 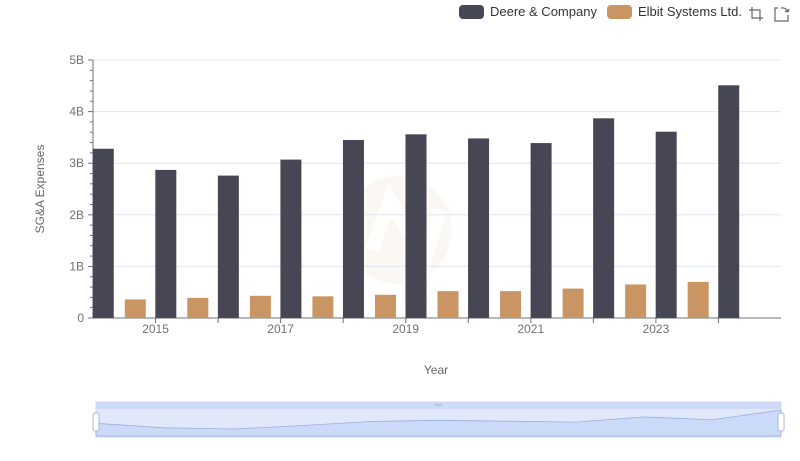 I want to click on x-axis: 2015 2017 2019 2021 2023, so click(x=437, y=326).